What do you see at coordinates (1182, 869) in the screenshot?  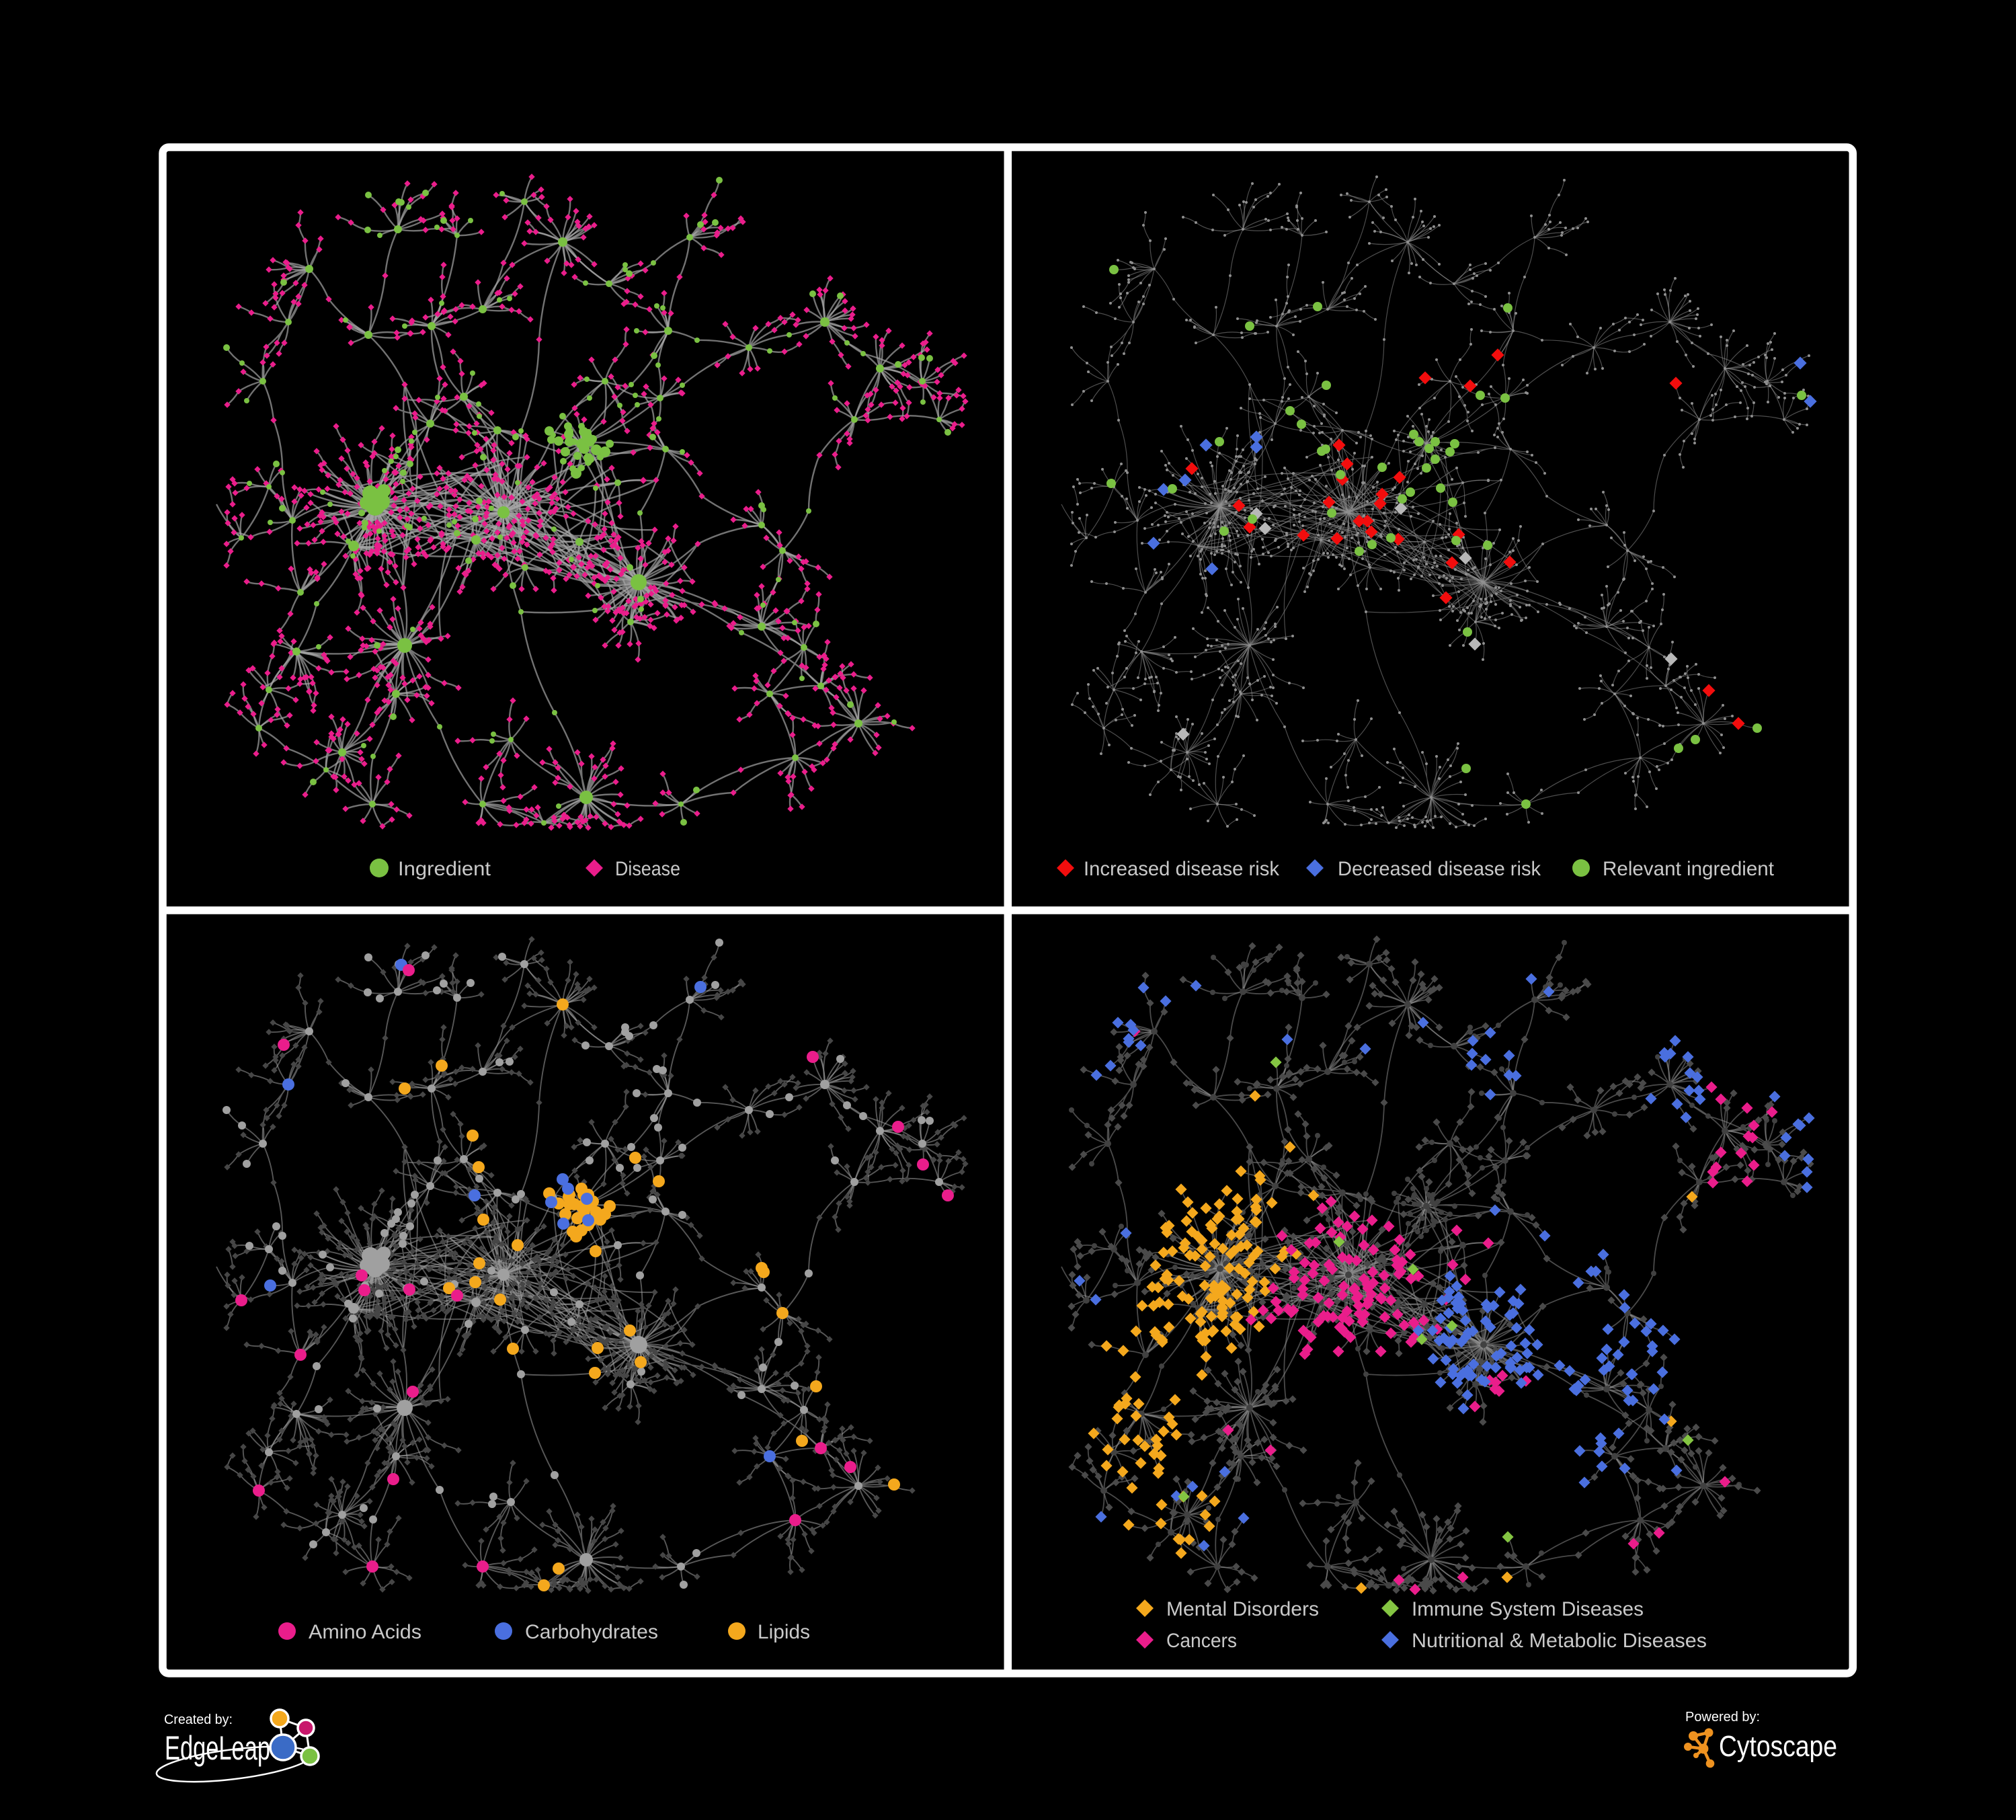 I see `svg-text: Increased disease risk` at bounding box center [1182, 869].